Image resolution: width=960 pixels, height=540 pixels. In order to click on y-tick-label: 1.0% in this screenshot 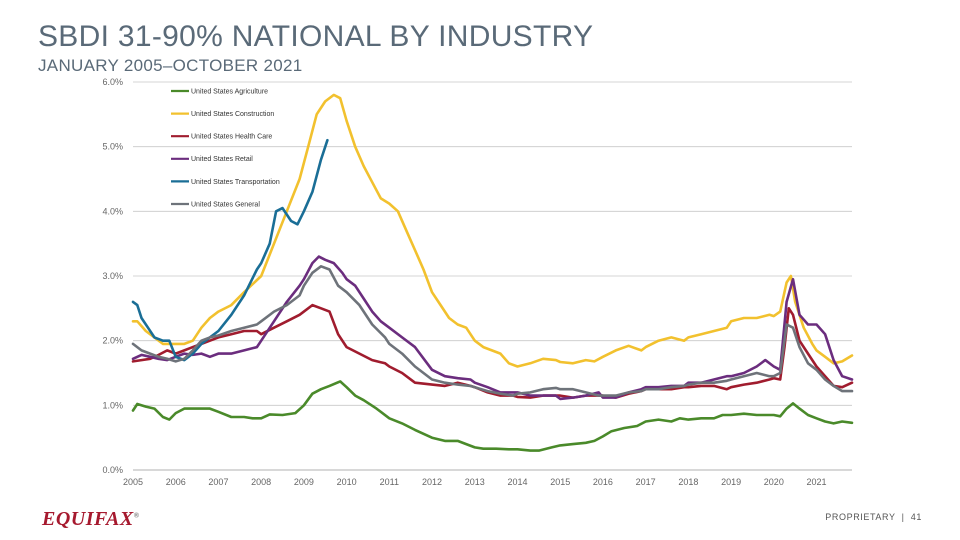, I will do `click(112, 405)`.